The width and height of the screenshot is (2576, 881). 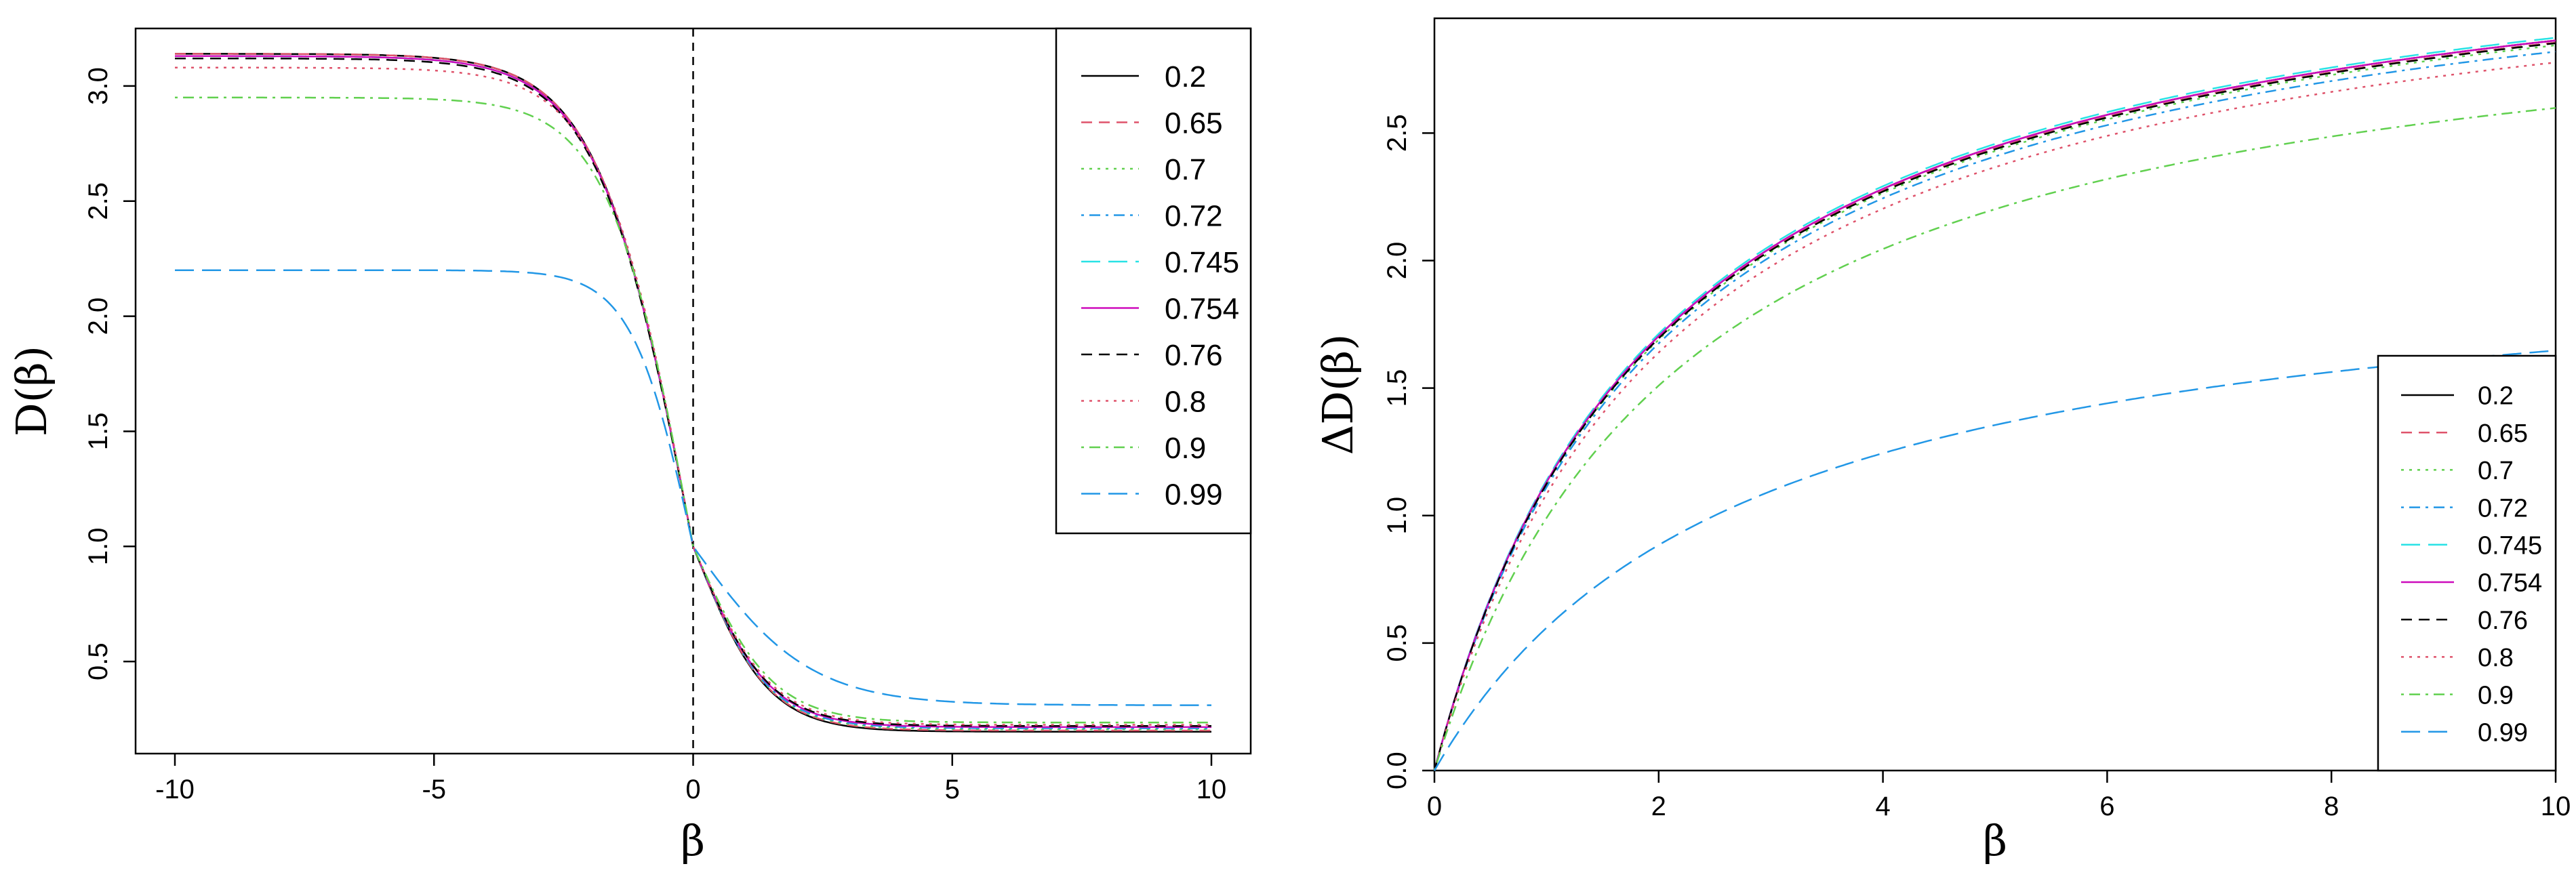 I want to click on right-y-axis-title: ΔD(β), so click(x=1338, y=395).